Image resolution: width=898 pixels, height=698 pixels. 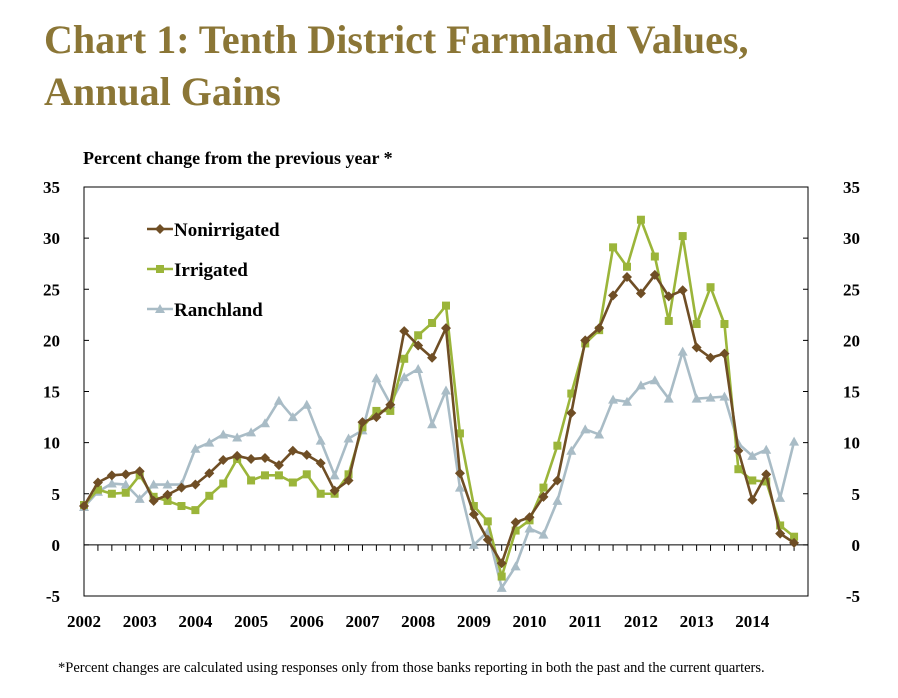 What do you see at coordinates (585, 621) in the screenshot?
I see `x-tick-label: 2011` at bounding box center [585, 621].